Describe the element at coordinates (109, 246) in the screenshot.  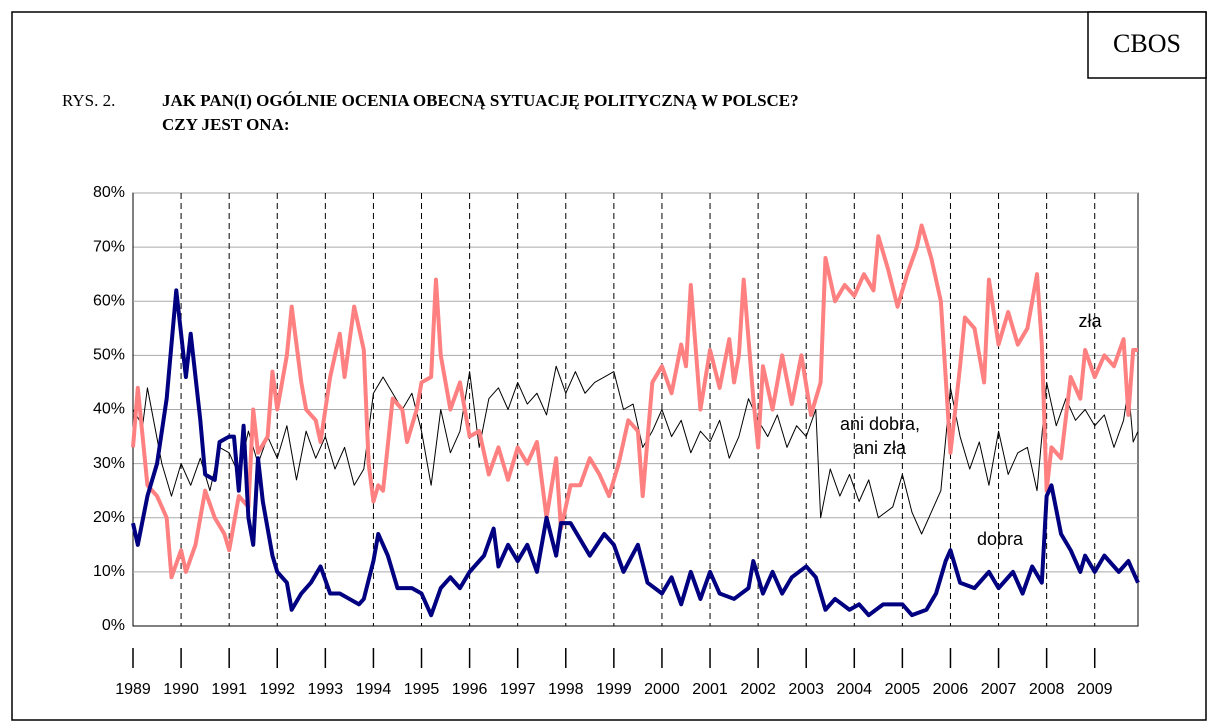
I see `y-tick-label: 70%` at that location.